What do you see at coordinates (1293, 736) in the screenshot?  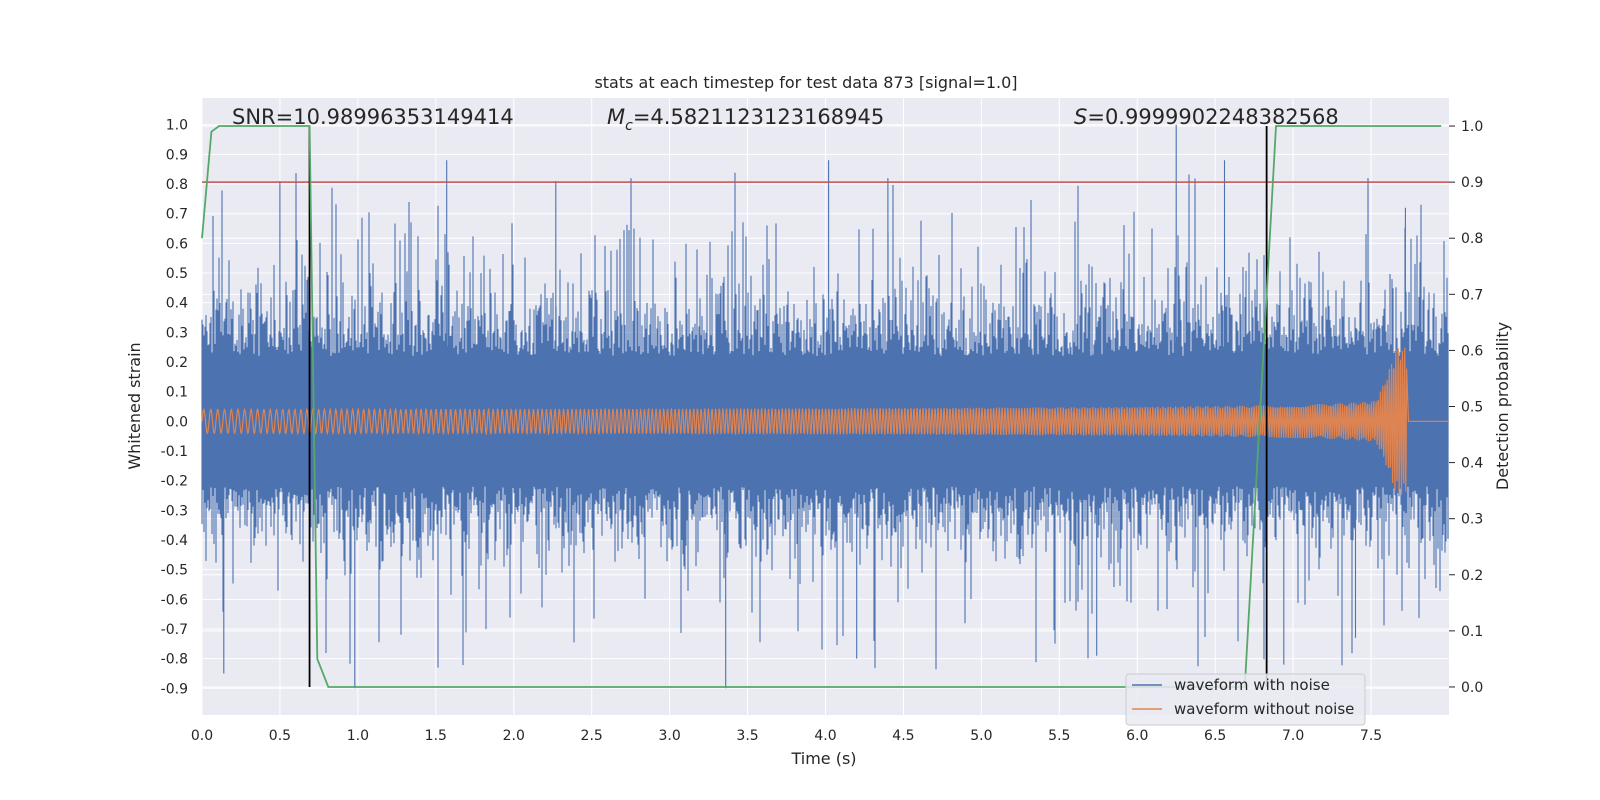 I see `x-tick-label: 7.0` at bounding box center [1293, 736].